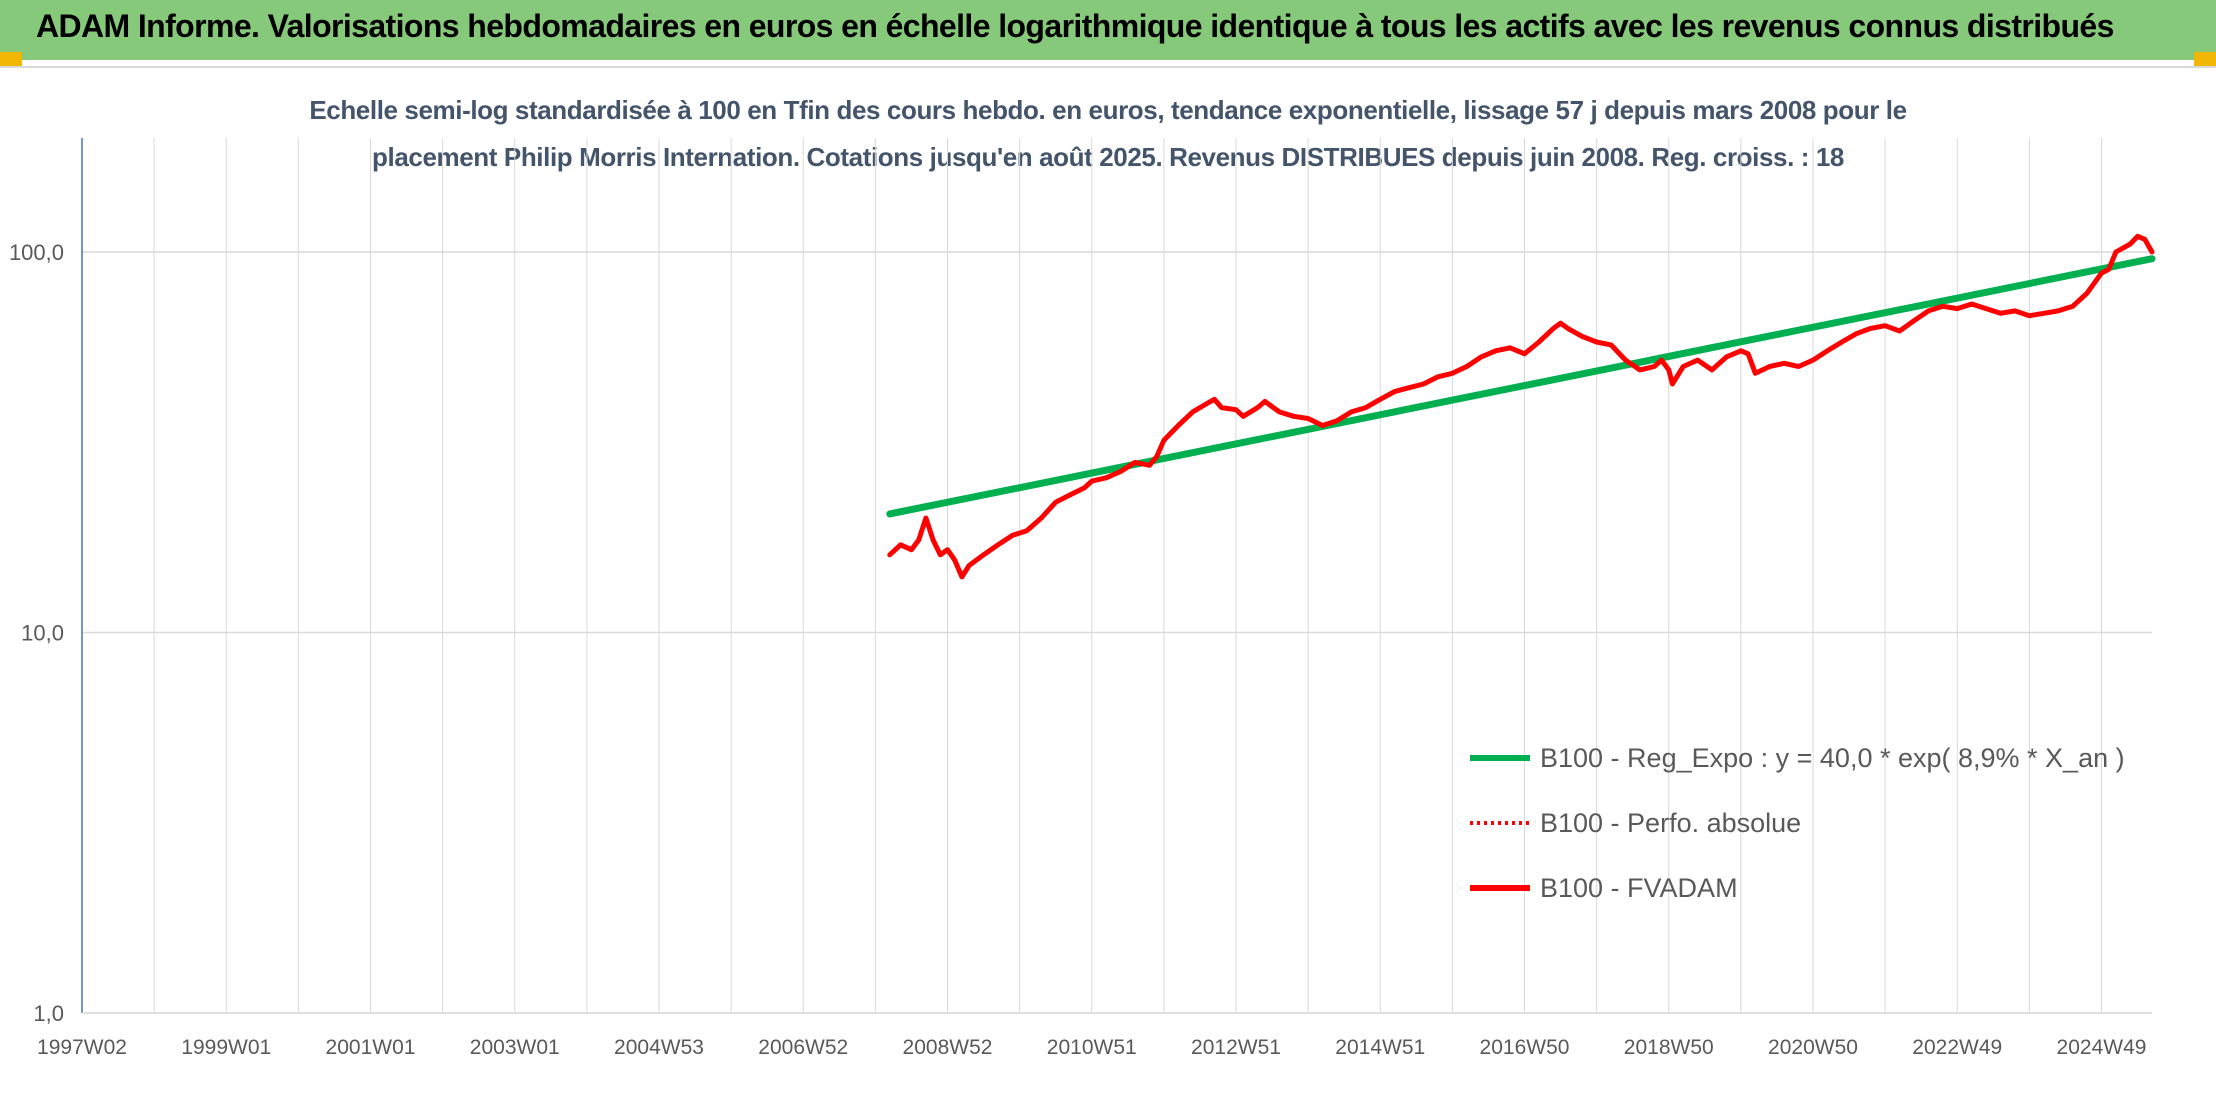 This screenshot has height=1103, width=2216. I want to click on x-tick-label: 2018W50, so click(1669, 1047).